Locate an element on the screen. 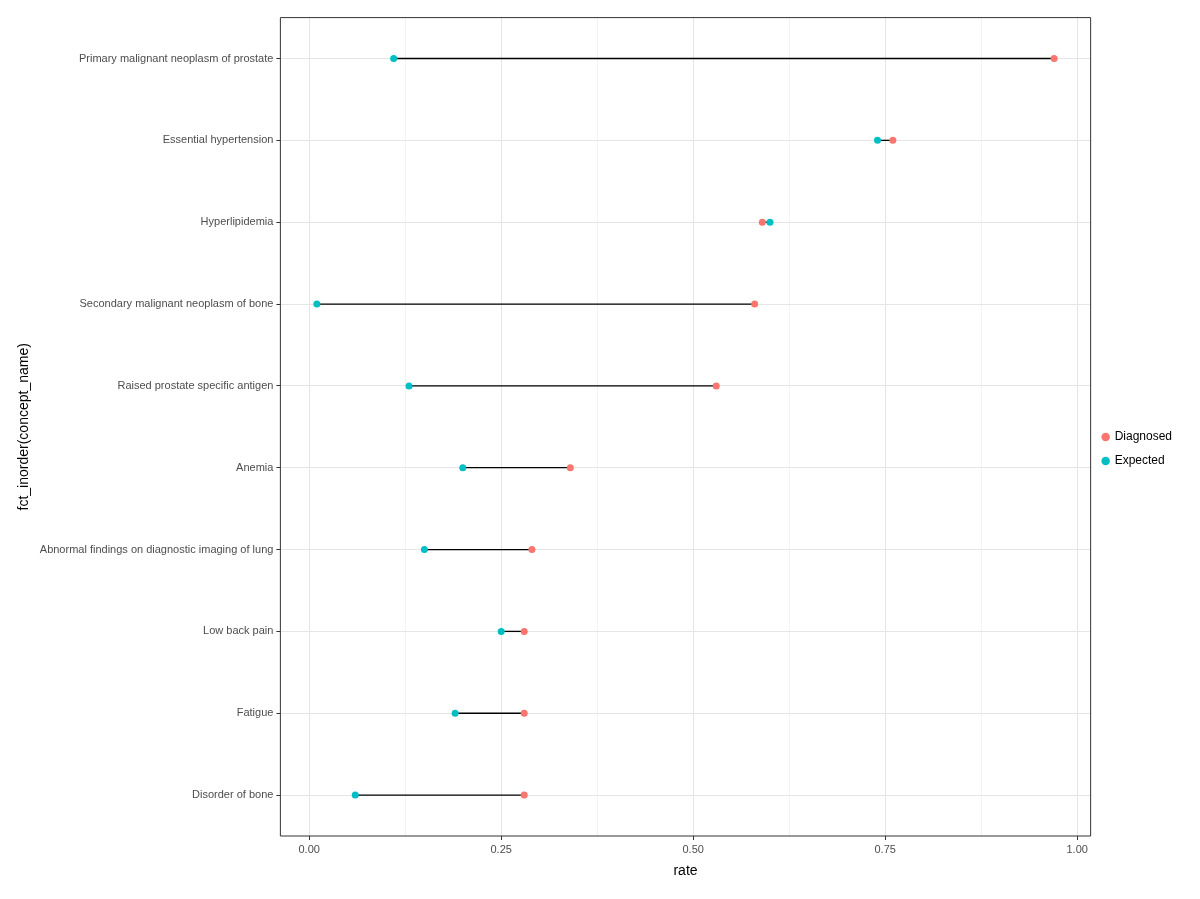 The image size is (1200, 899). y-tick-label: Primary malignant neoplasm of prostate is located at coordinates (176, 57).